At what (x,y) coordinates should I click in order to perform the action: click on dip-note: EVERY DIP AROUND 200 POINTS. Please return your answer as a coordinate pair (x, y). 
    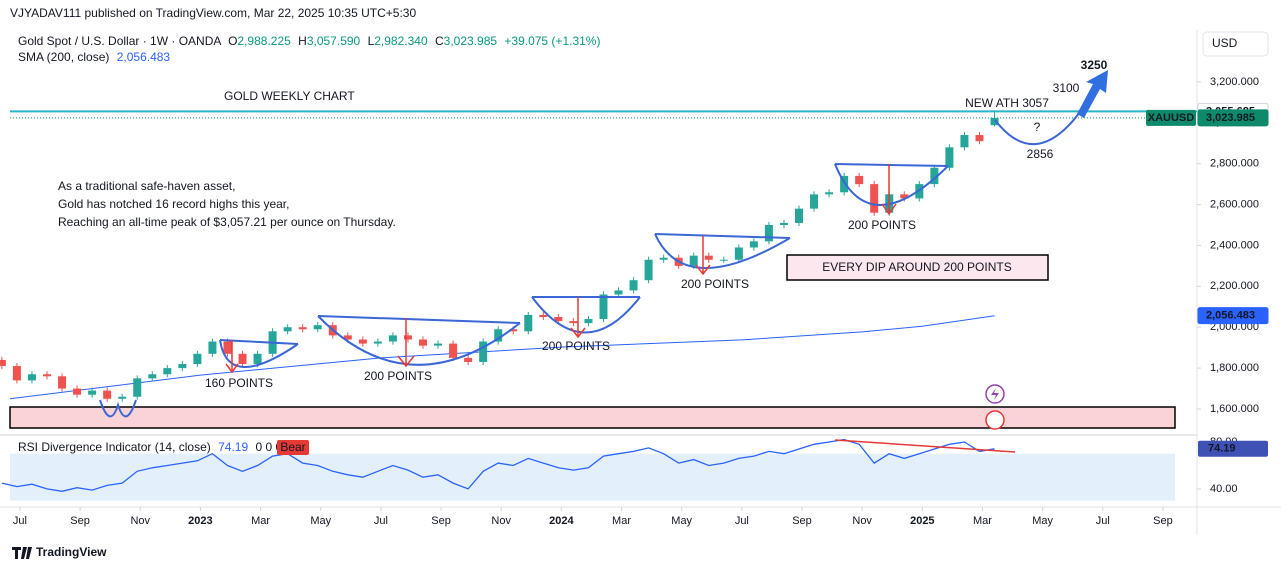
    Looking at the image, I should click on (916, 267).